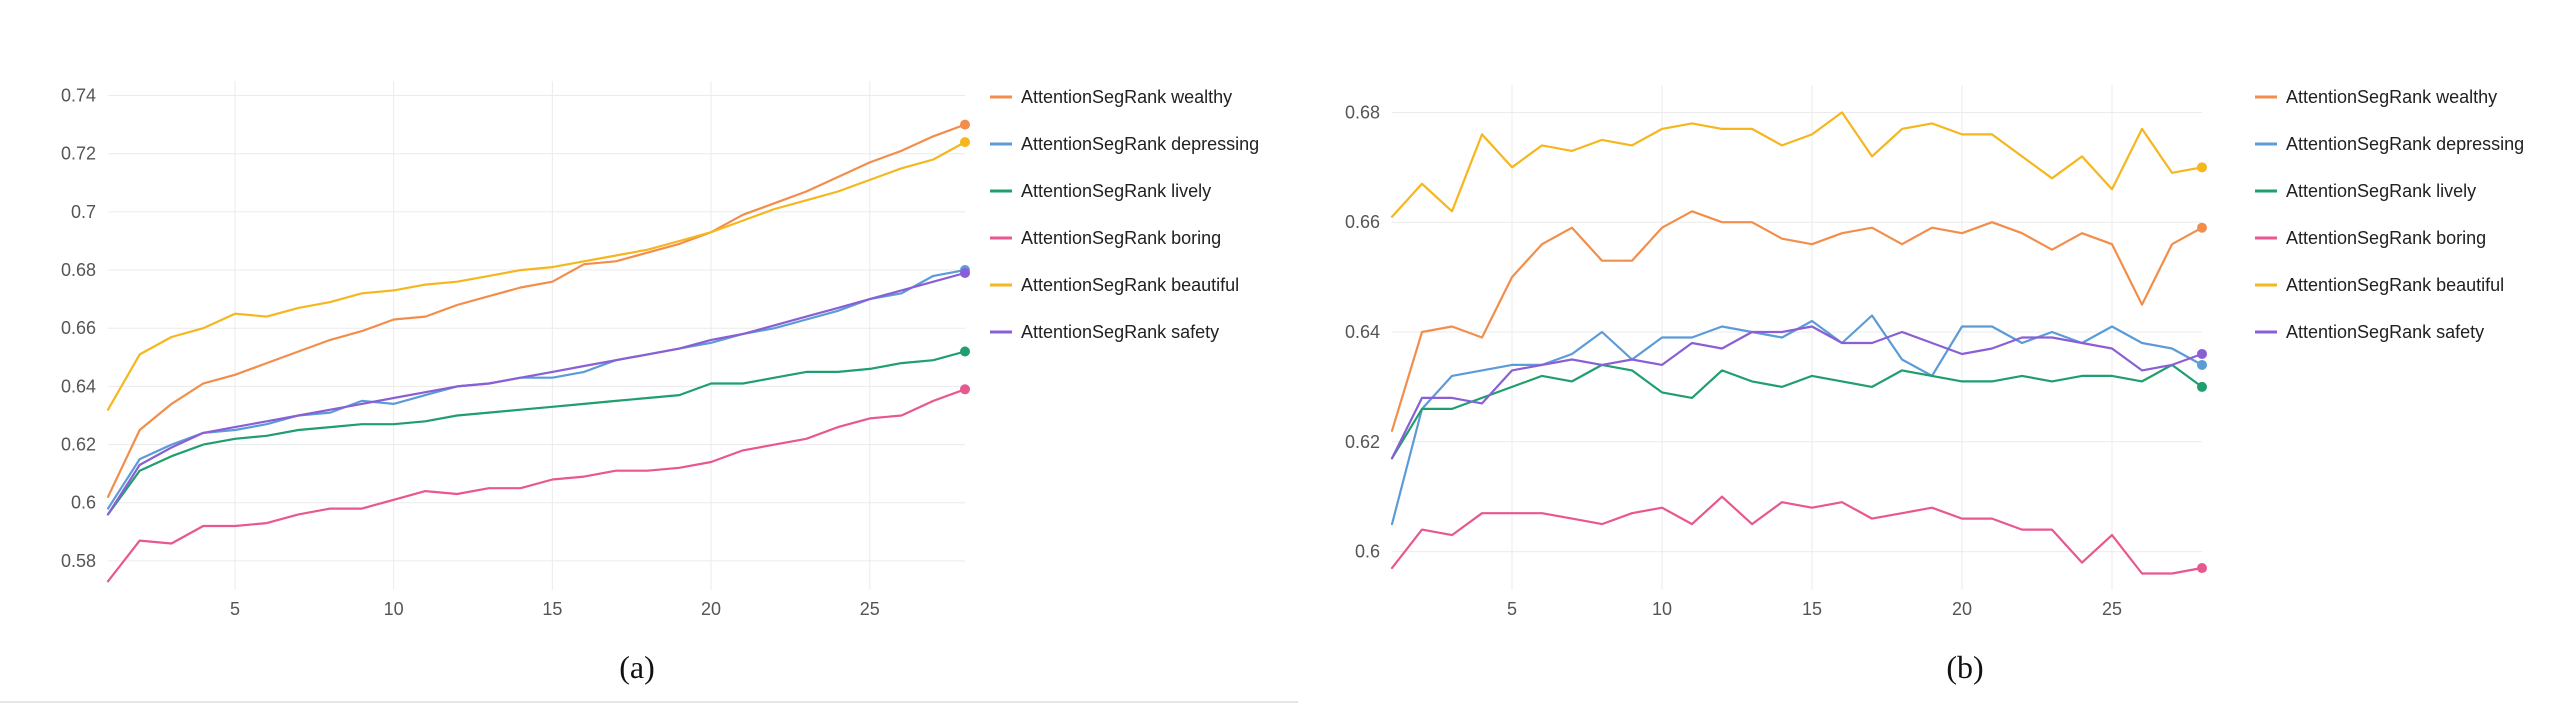 The height and width of the screenshot is (705, 2560). I want to click on panel-caption: (b), so click(1964, 667).